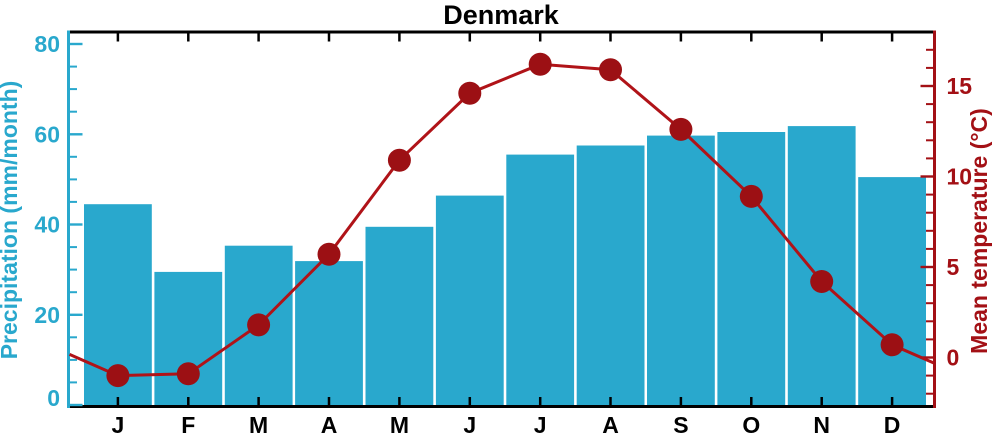 This screenshot has height=439, width=1000. What do you see at coordinates (399, 425) in the screenshot?
I see `month-label-4: M` at bounding box center [399, 425].